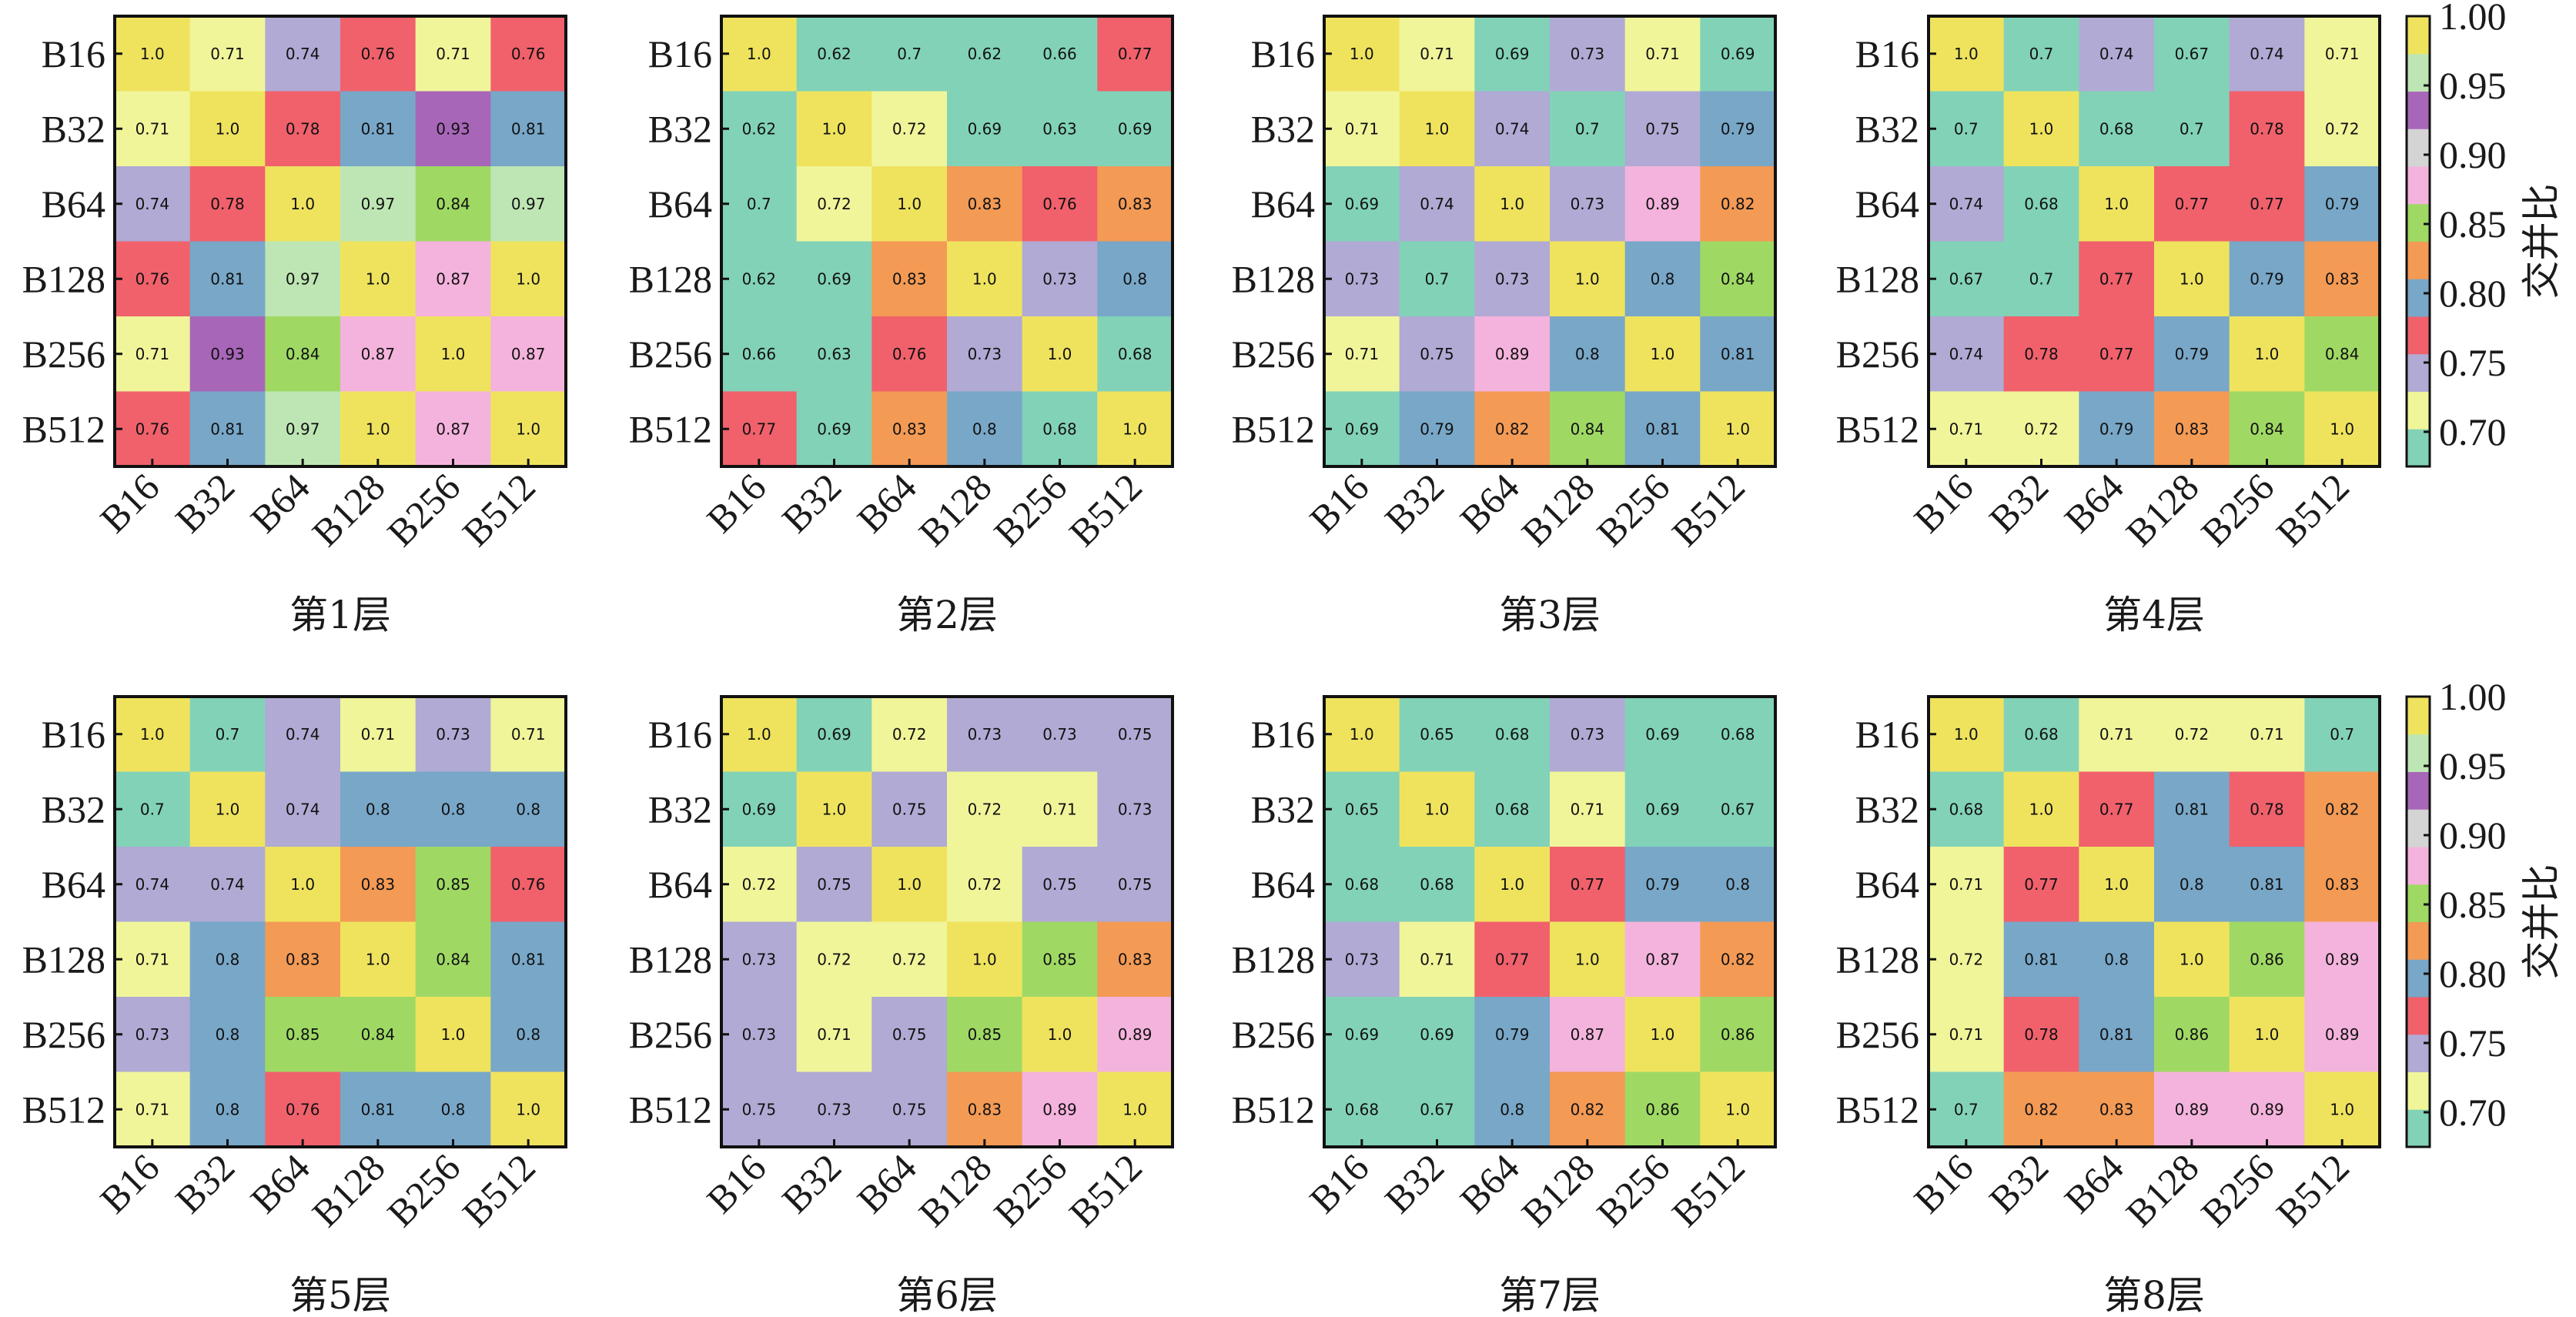 The height and width of the screenshot is (1317, 2576). What do you see at coordinates (528, 54) in the screenshot?
I see `cell-value-label: 0.76` at bounding box center [528, 54].